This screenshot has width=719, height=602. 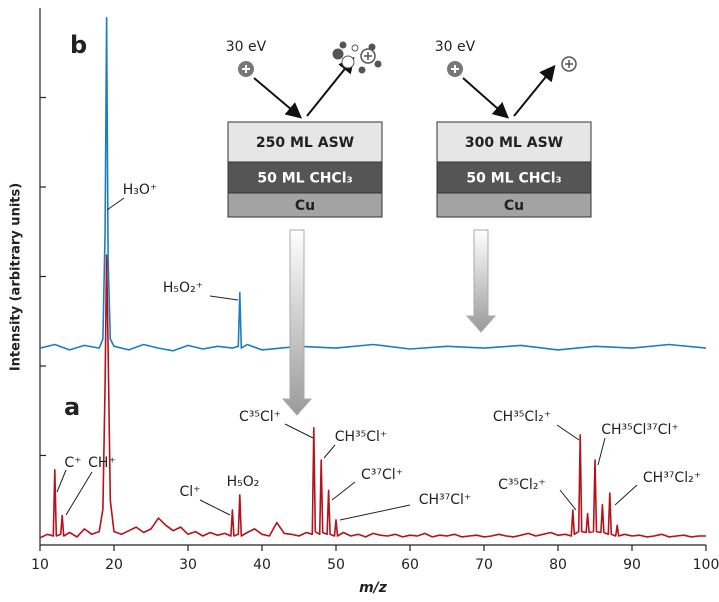 What do you see at coordinates (632, 565) in the screenshot?
I see `x-tick-label: 90` at bounding box center [632, 565].